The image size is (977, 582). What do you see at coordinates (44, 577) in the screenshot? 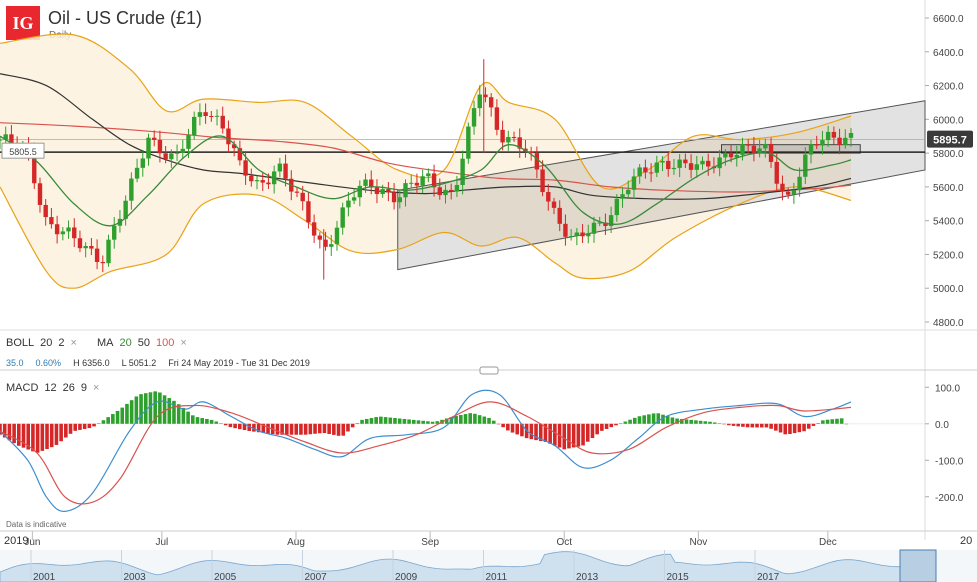
I see `navigator-year-label: 2001` at bounding box center [44, 577].